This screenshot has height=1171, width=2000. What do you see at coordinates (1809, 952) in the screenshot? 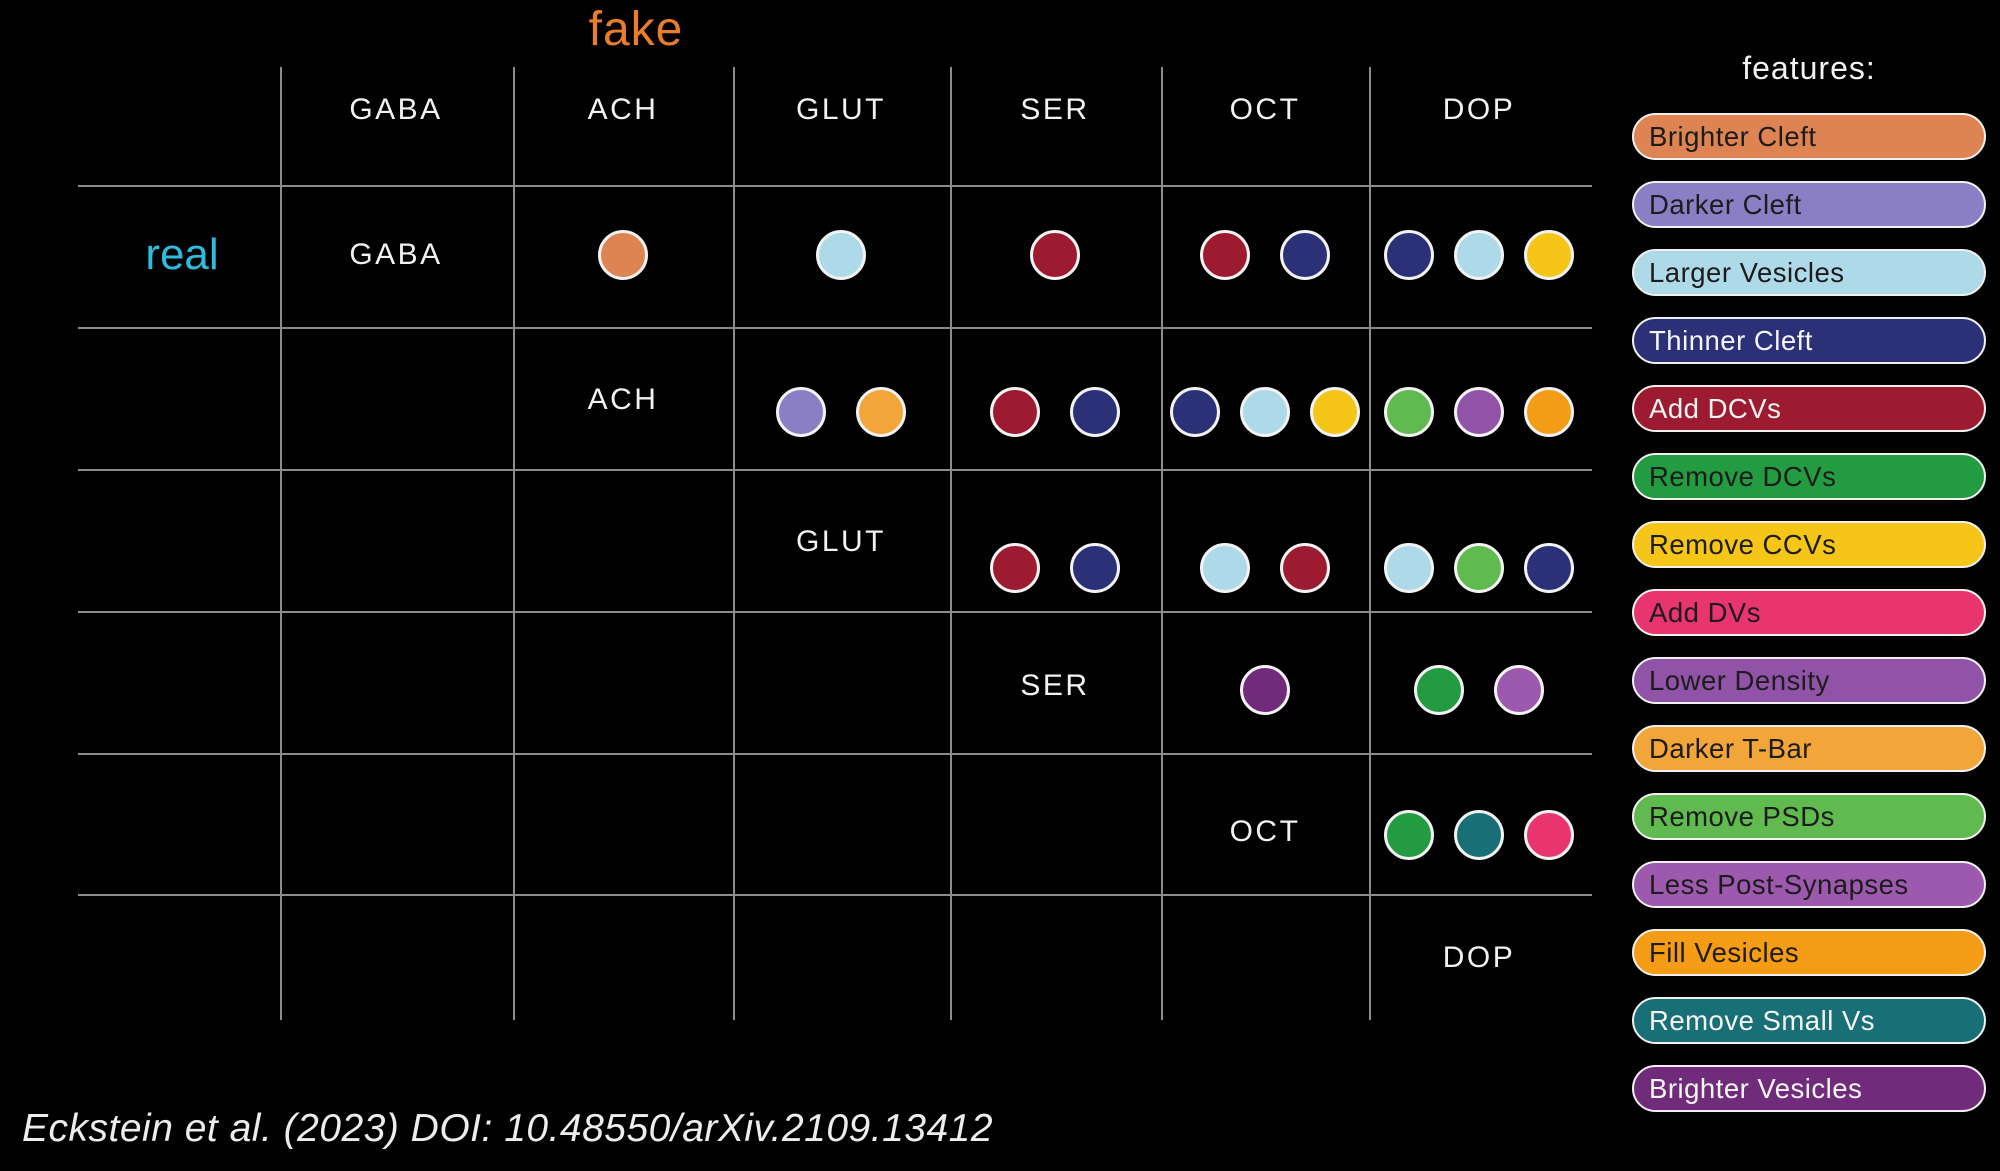
I see `legend-badge: Fill Vesicles` at bounding box center [1809, 952].